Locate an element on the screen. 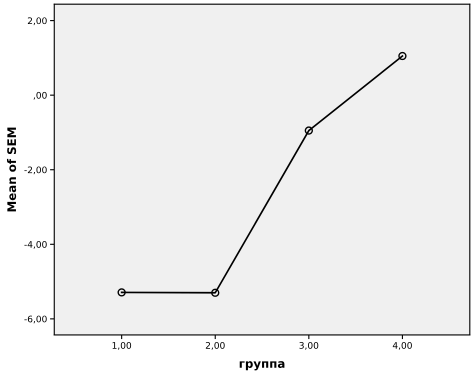 The image size is (476, 381). y-tick-label: -6,00 is located at coordinates (35, 320).